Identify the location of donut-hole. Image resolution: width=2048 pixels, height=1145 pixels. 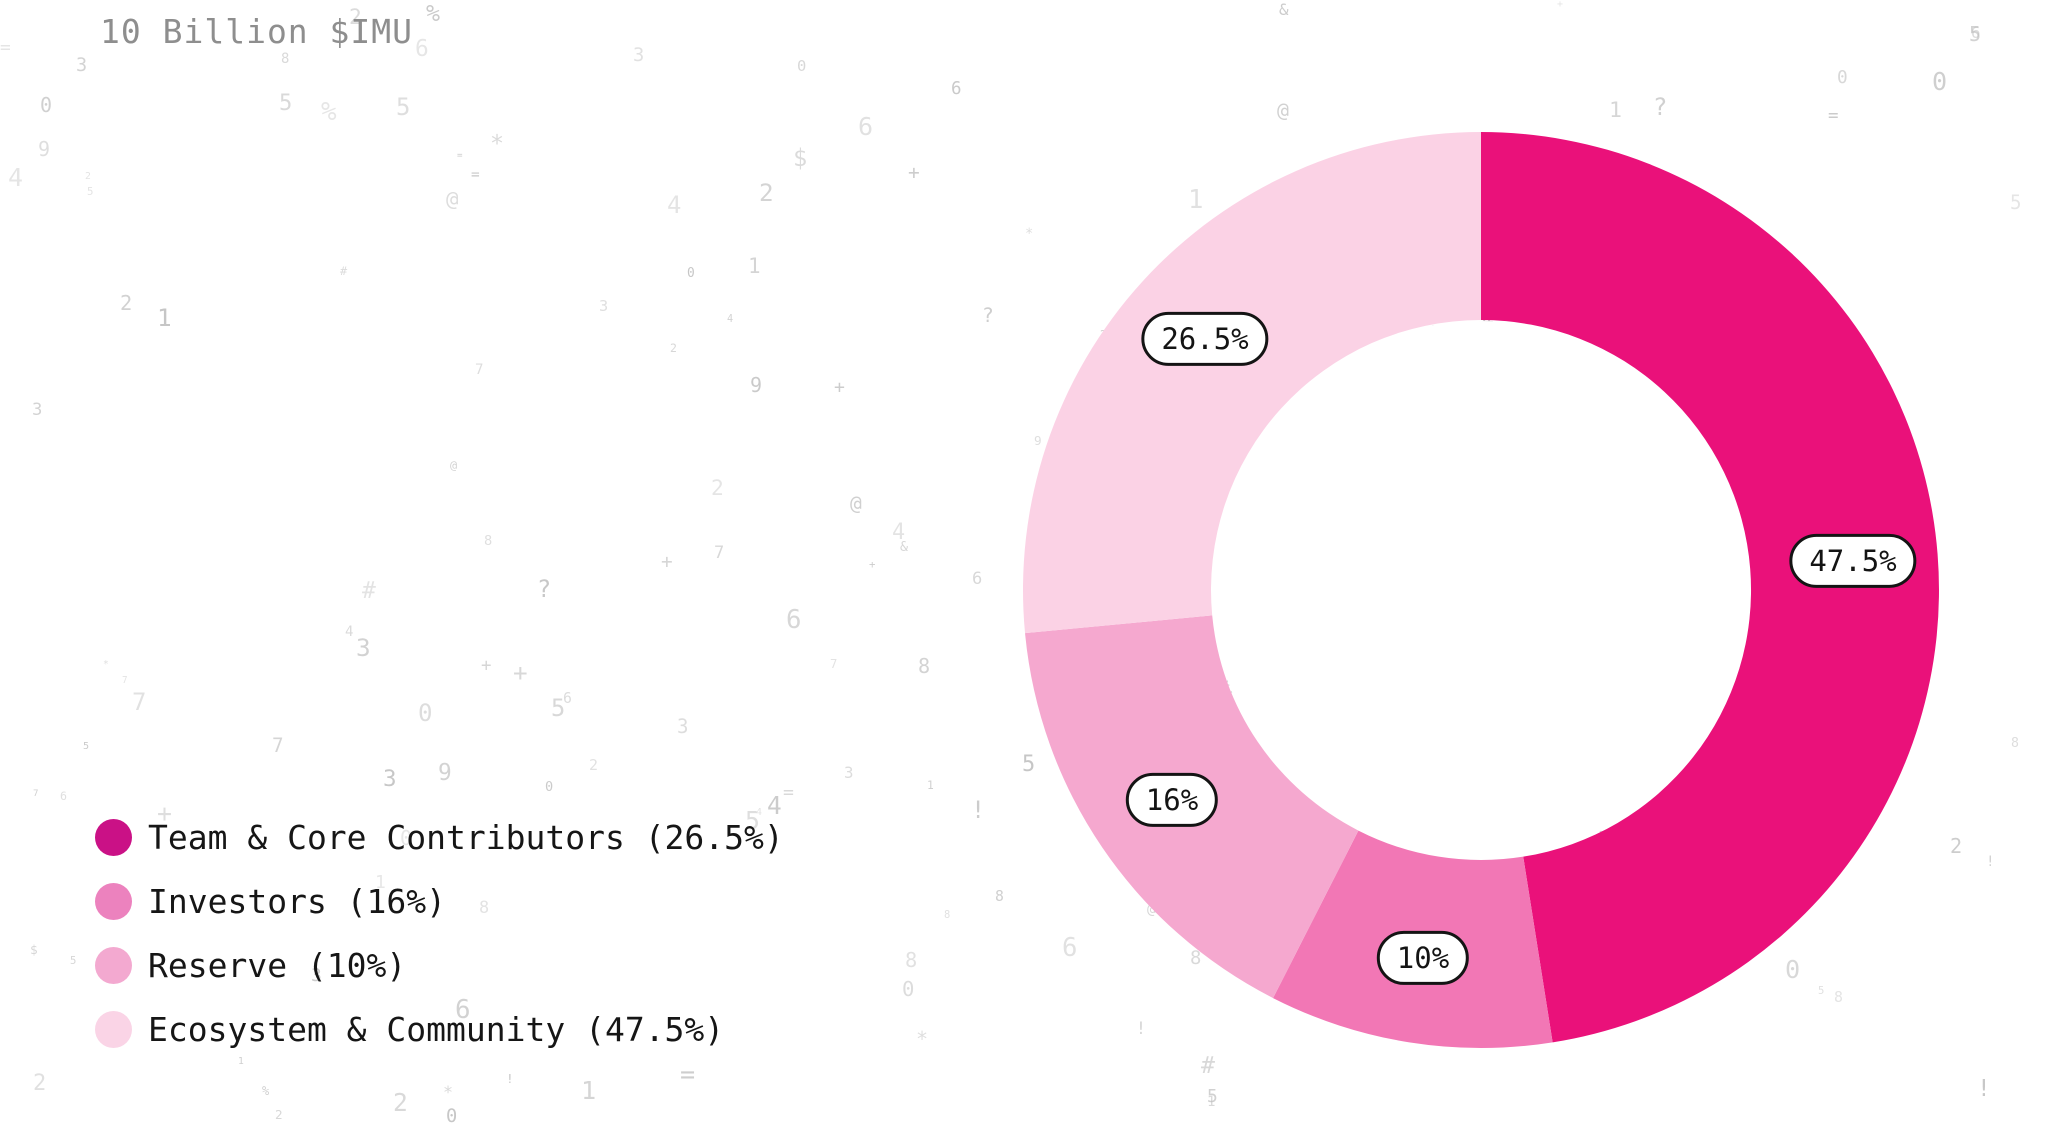
(1481, 590).